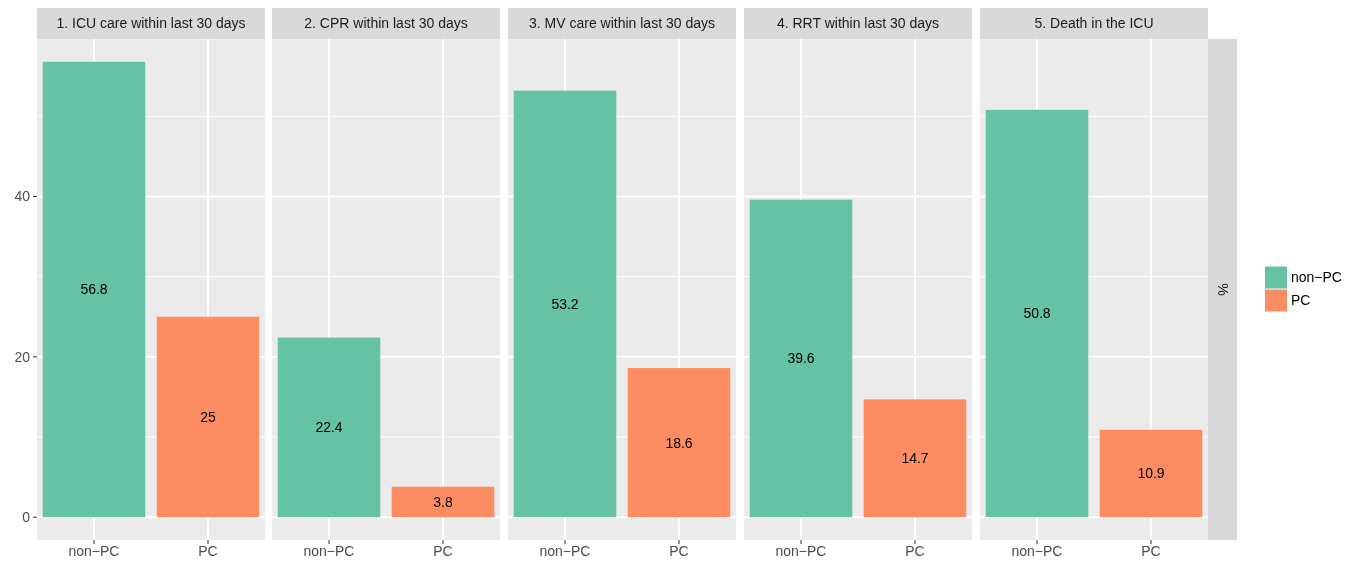  I want to click on y-axis-title: %, so click(1222, 289).